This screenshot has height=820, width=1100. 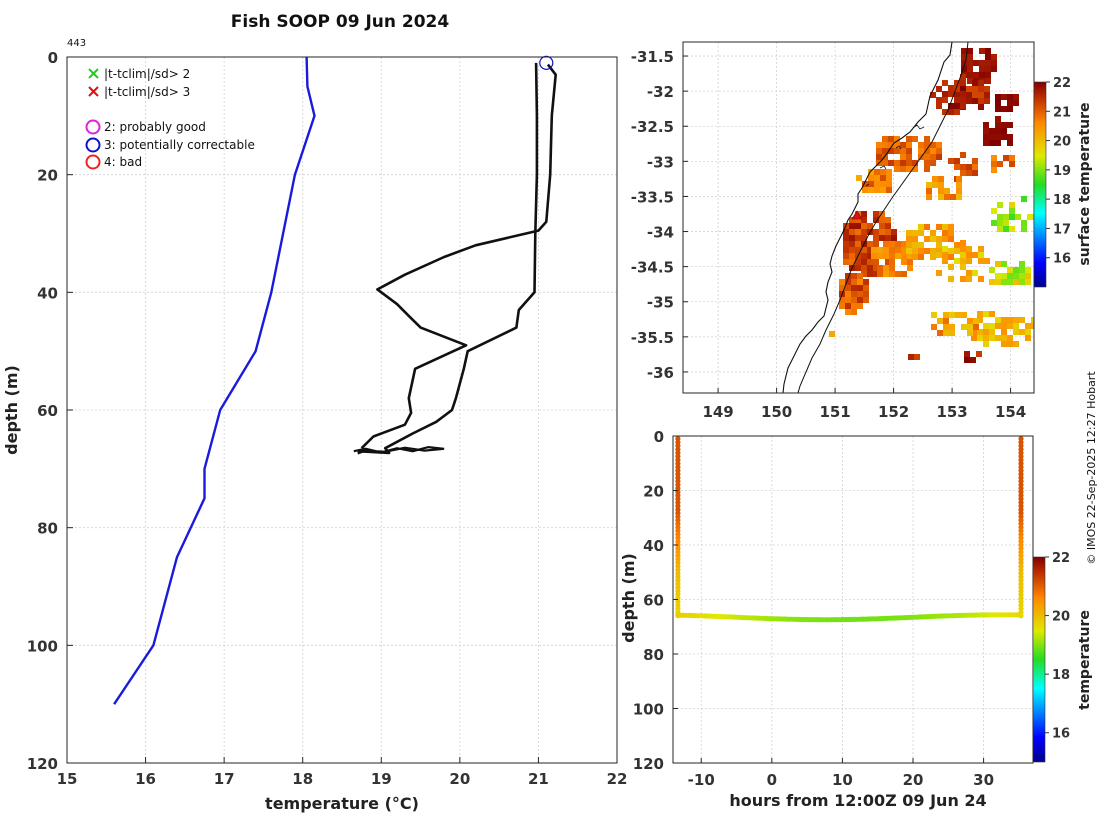 I want to click on red-x-marker-icon, so click(x=93, y=91).